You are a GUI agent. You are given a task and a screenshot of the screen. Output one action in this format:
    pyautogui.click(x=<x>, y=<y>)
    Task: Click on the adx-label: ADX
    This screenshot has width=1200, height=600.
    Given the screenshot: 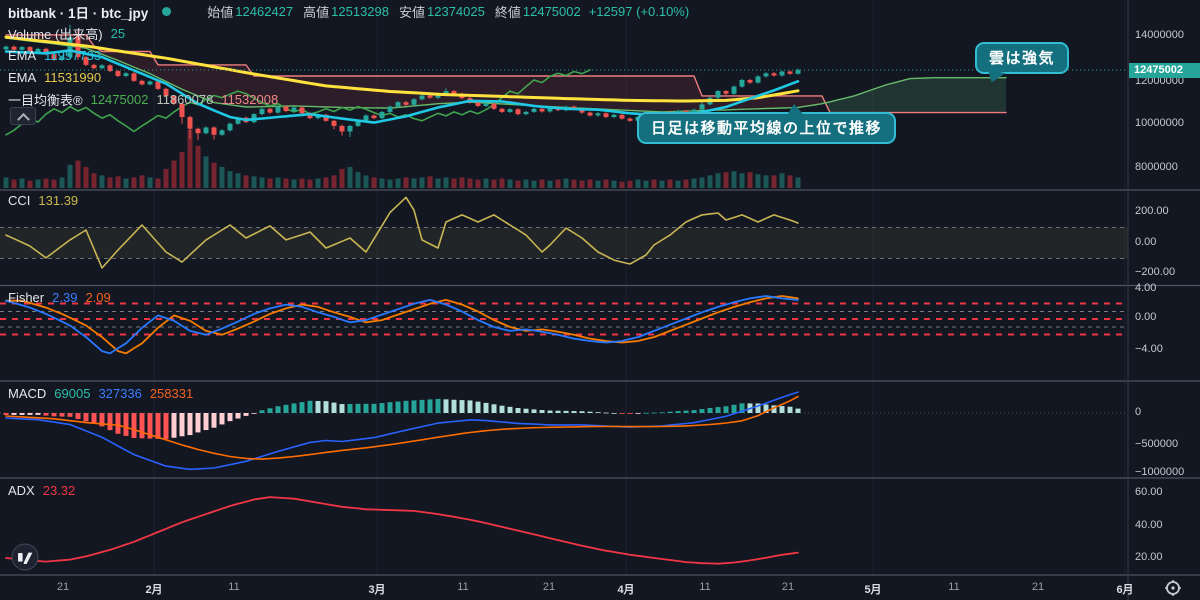 What is the action you would take?
    pyautogui.click(x=21, y=490)
    